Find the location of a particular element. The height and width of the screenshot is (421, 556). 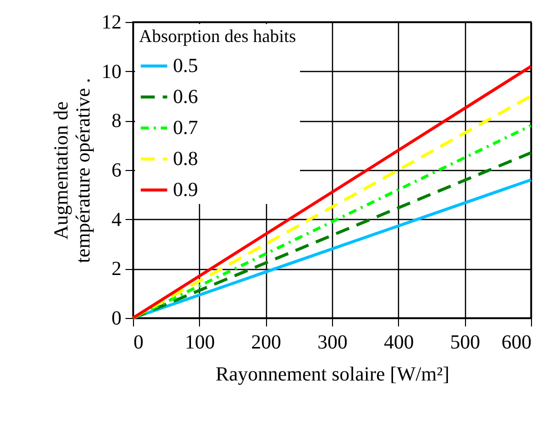

y-tick-label: 8 is located at coordinates (117, 121).